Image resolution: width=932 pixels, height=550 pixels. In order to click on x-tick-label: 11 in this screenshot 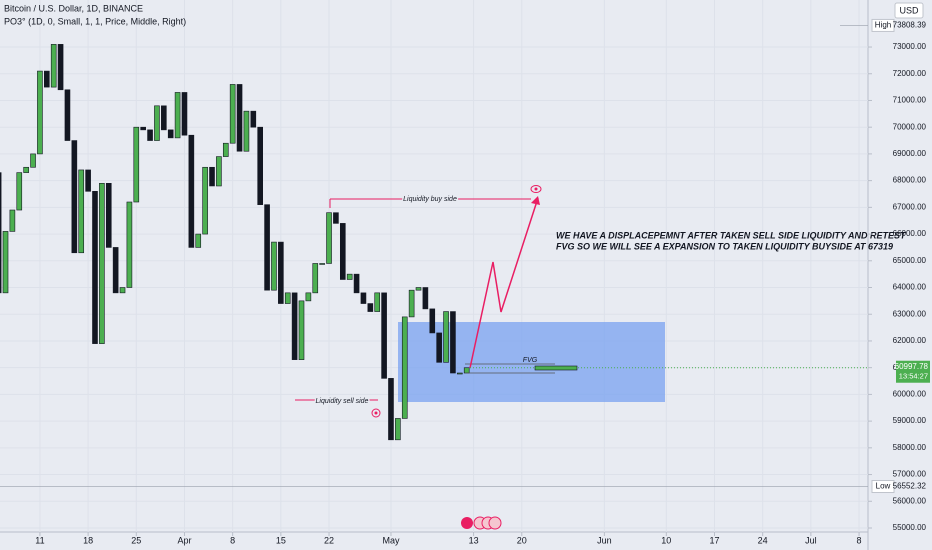, I will do `click(39, 540)`.